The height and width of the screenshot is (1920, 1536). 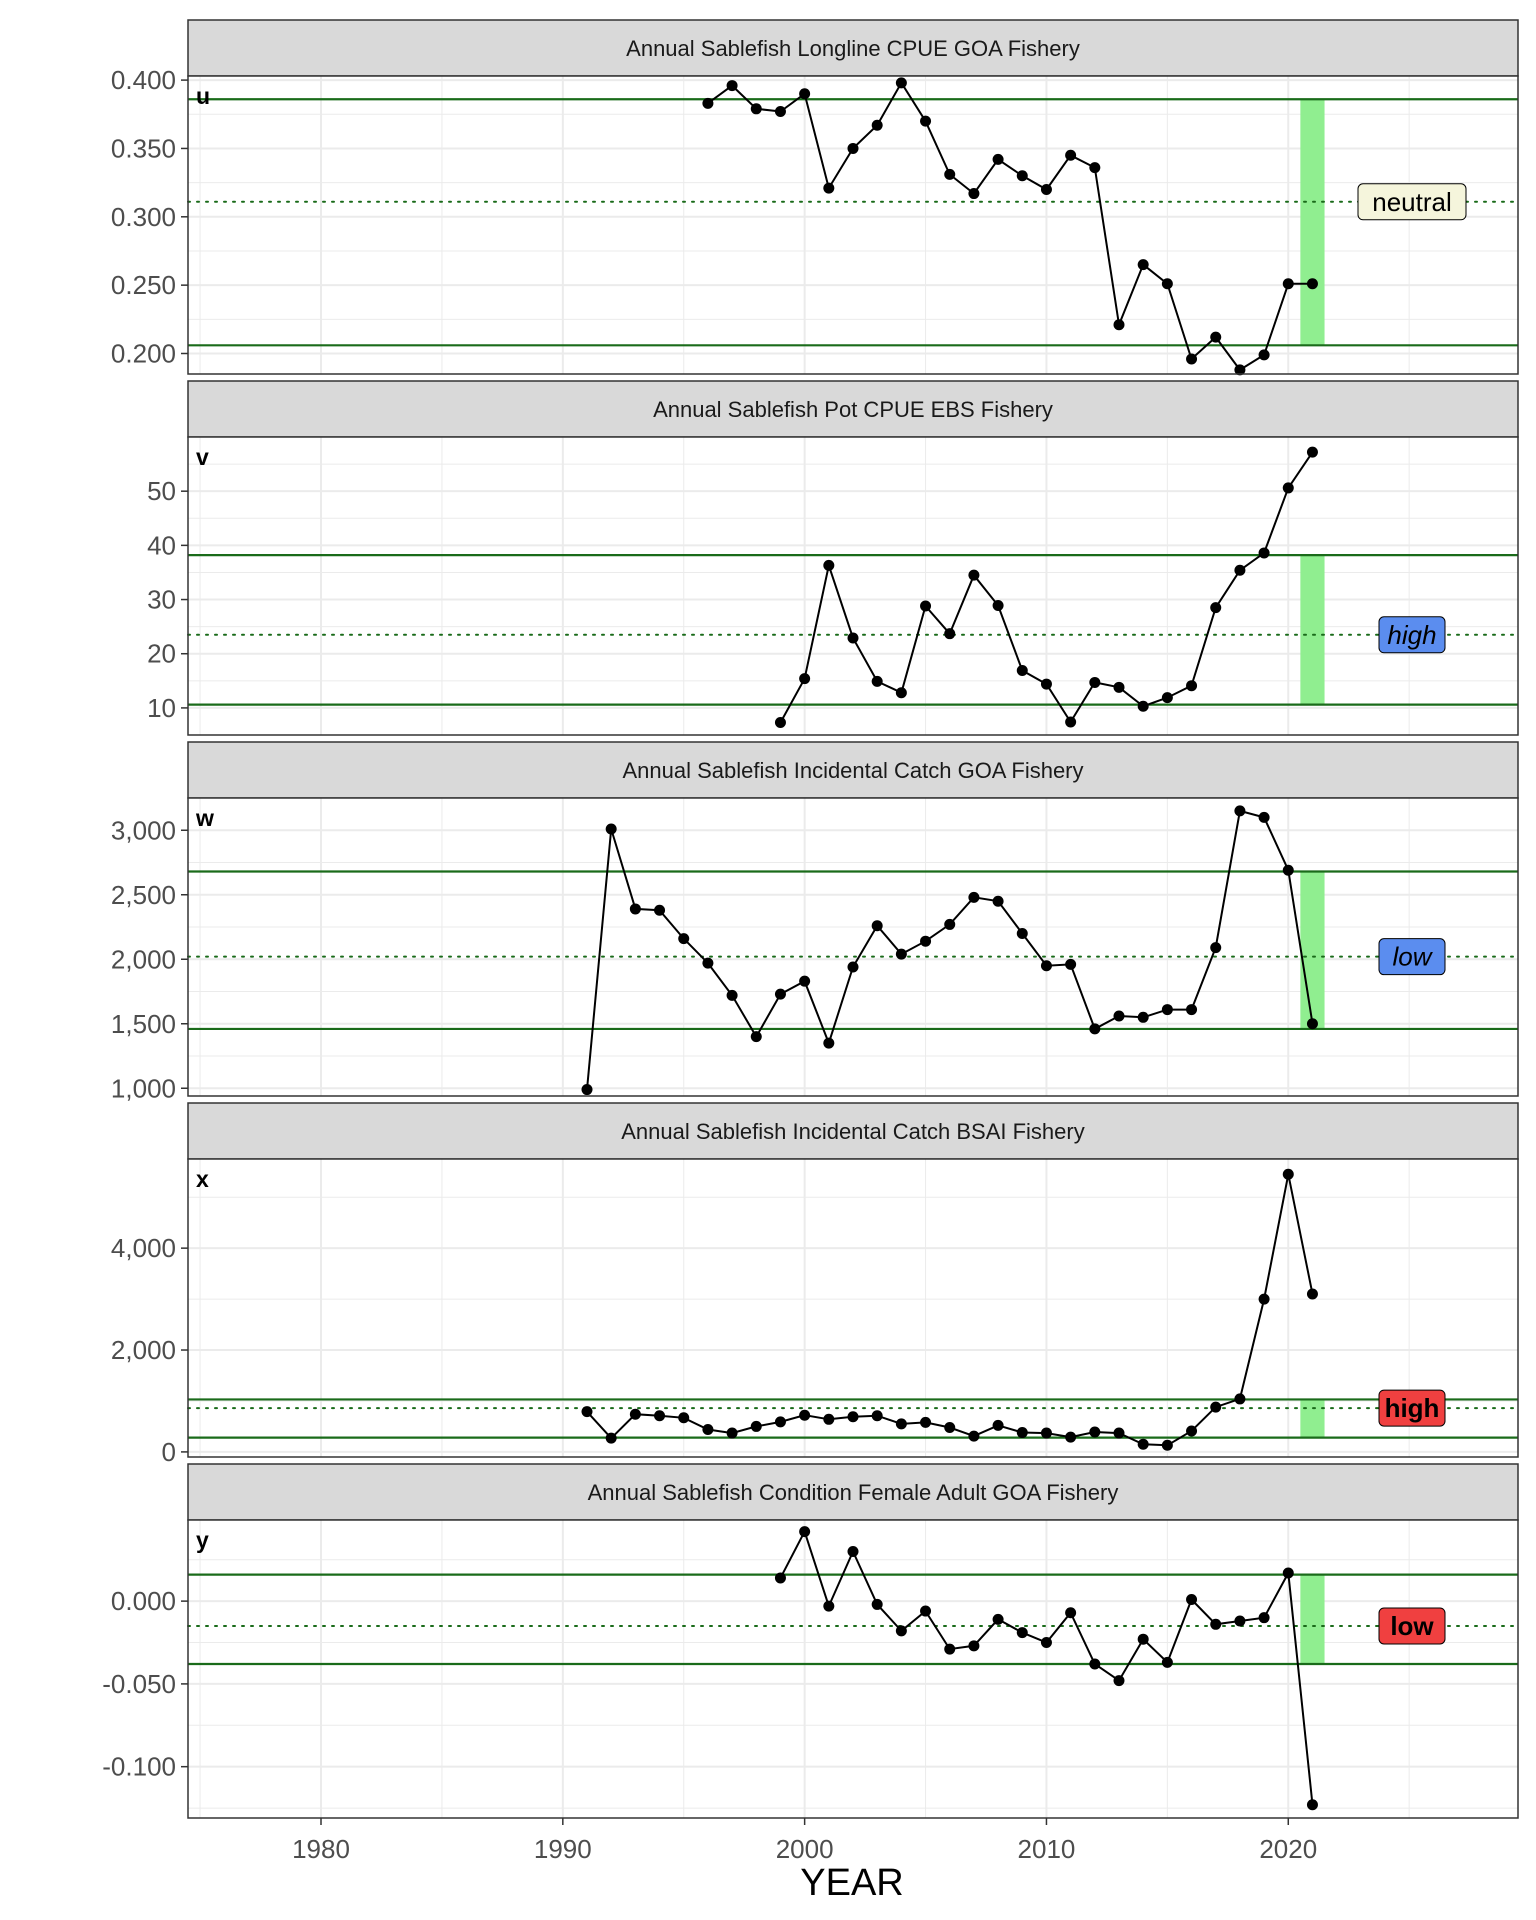 I want to click on x-tick-label: 2000, so click(x=805, y=1849).